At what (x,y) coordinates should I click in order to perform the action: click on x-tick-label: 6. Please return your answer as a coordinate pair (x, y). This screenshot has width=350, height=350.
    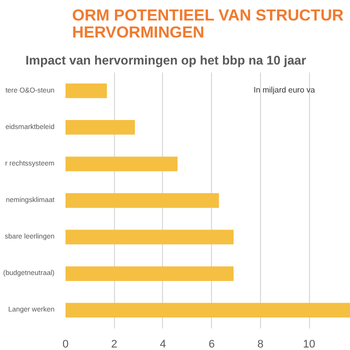
    Looking at the image, I should click on (211, 344).